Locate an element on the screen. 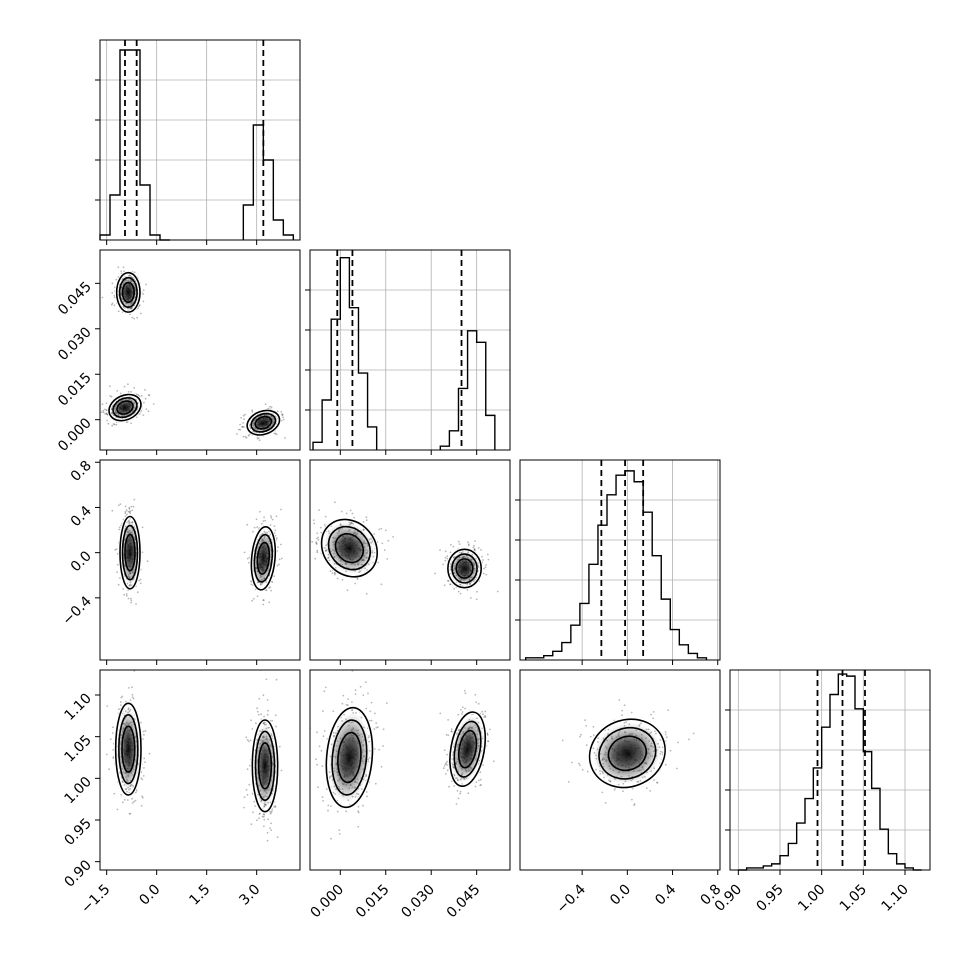 The height and width of the screenshot is (975, 970). y-tick-label: 1.00 is located at coordinates (77, 790).